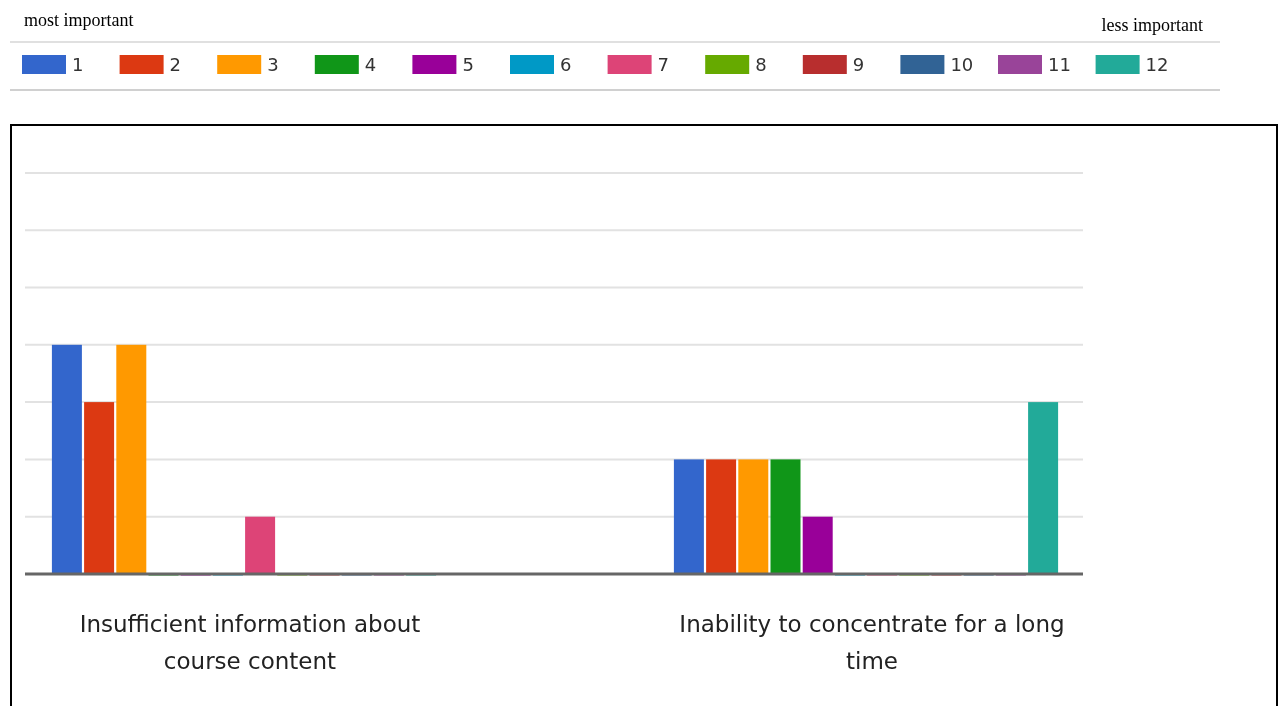 This screenshot has width=1284, height=706. Describe the element at coordinates (858, 64) in the screenshot. I see `legend-label: 9` at that location.